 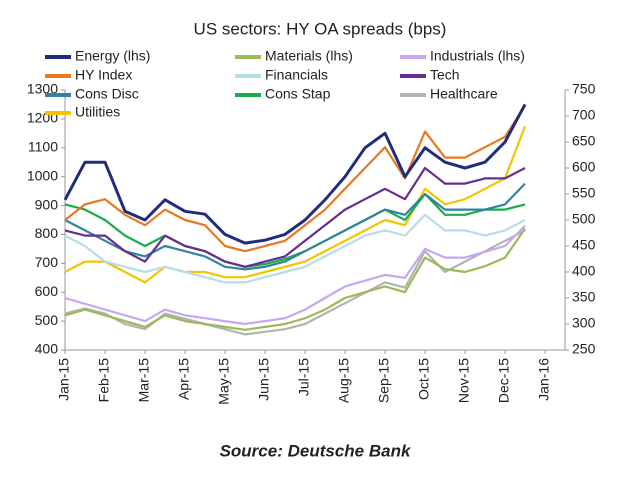 I want to click on y2-tick-label: 750, so click(x=584, y=89).